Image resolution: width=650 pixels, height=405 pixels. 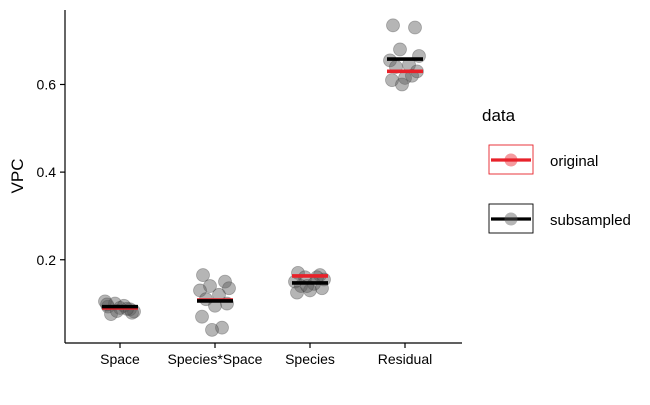 What do you see at coordinates (310, 359) in the screenshot?
I see `x-tick-label: Species` at bounding box center [310, 359].